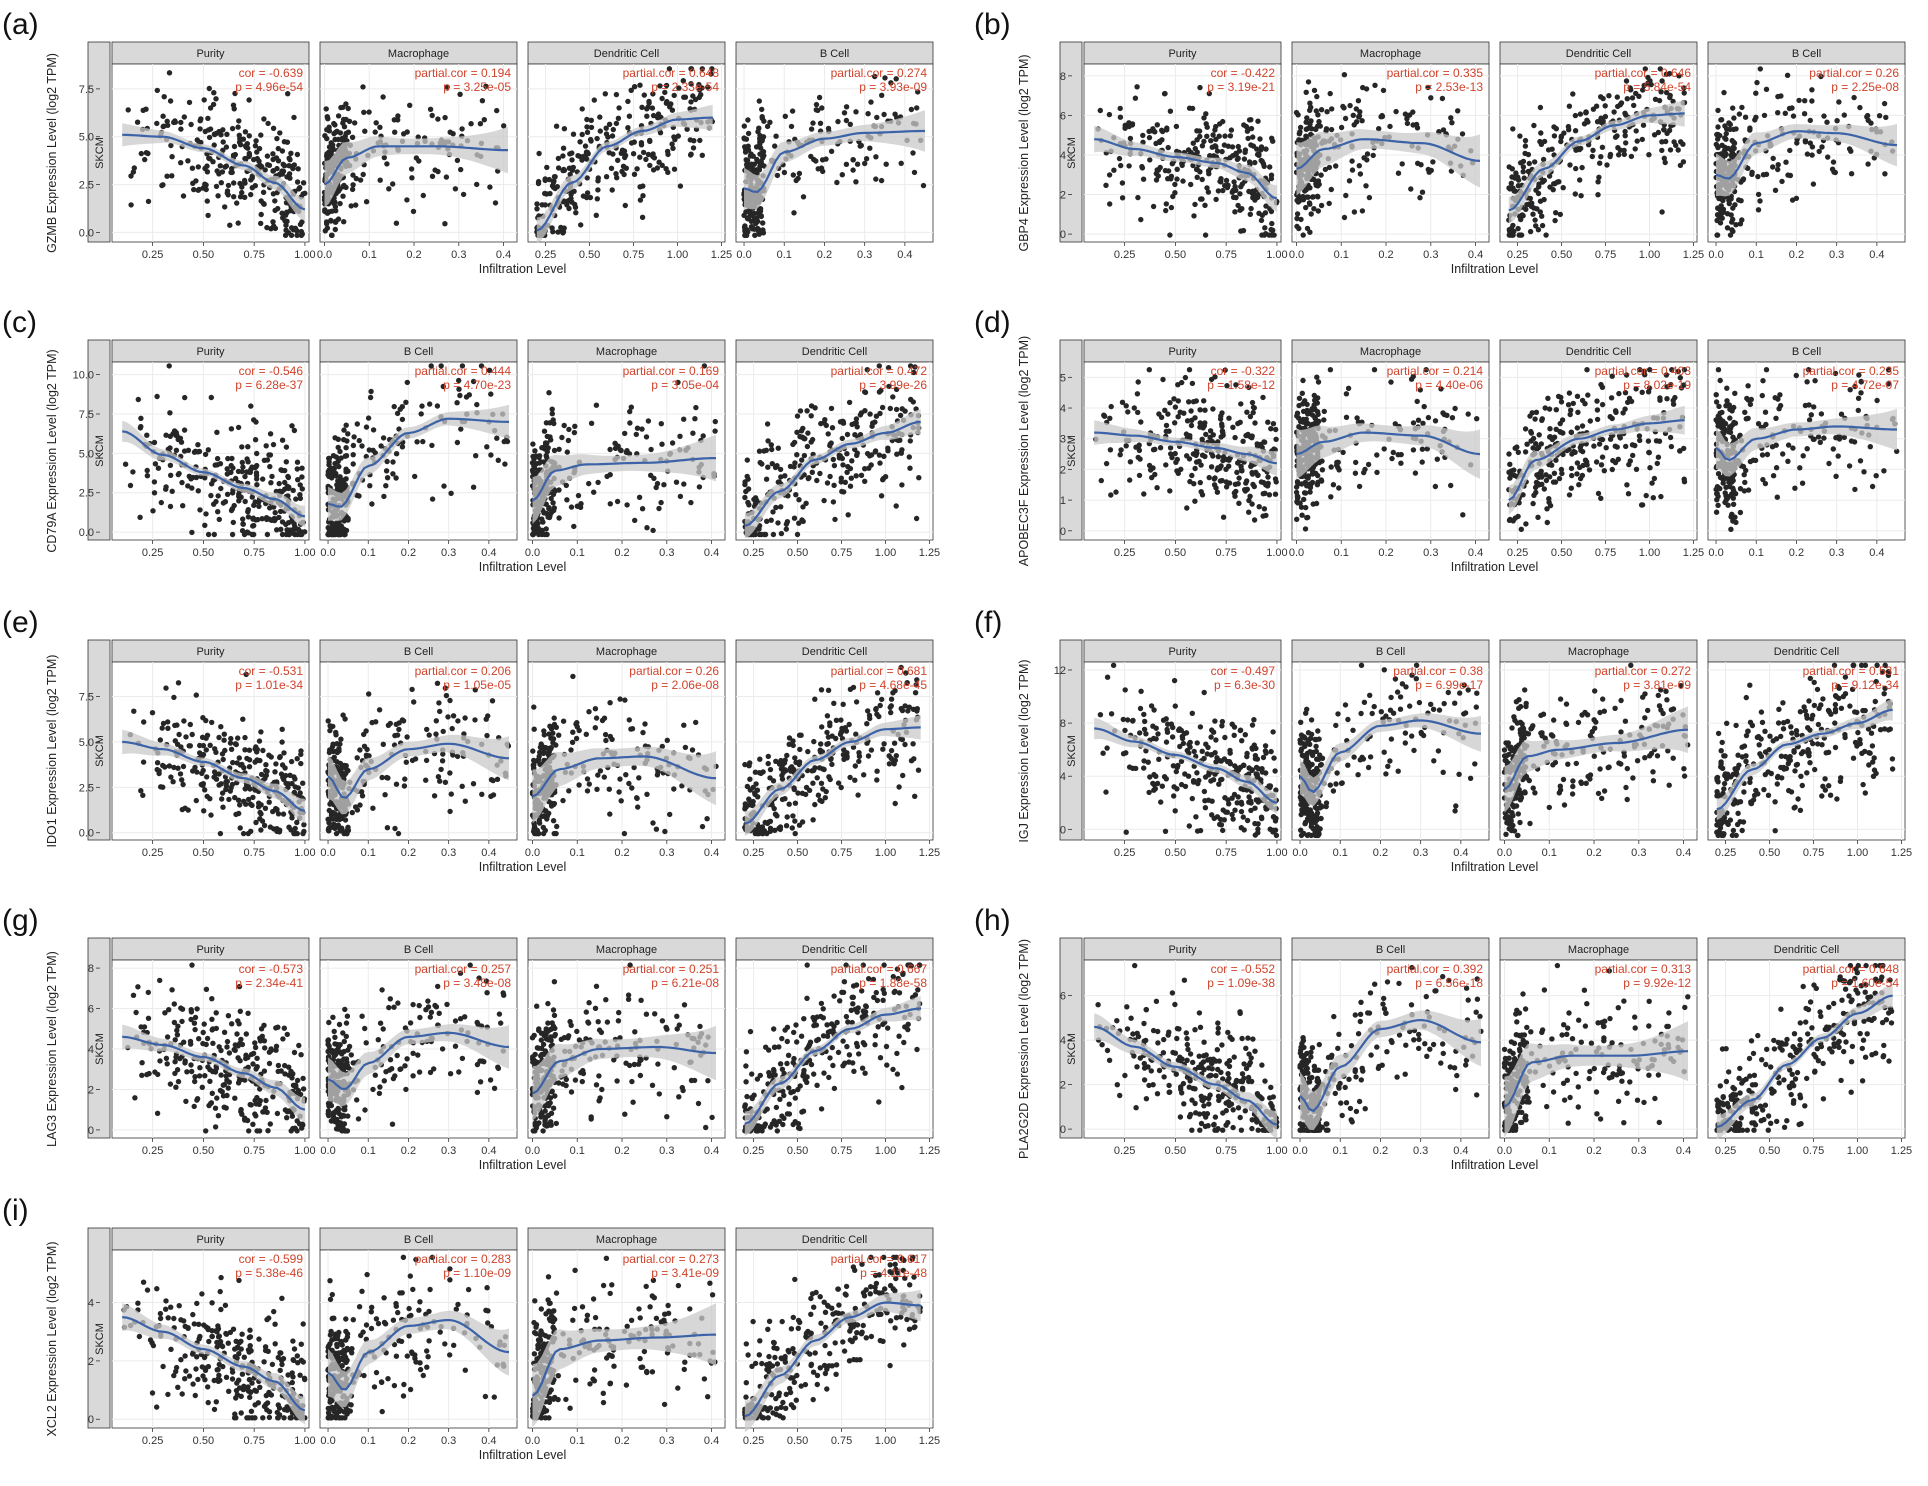  I want to click on x-tick-label: 0.75, so click(253, 255).